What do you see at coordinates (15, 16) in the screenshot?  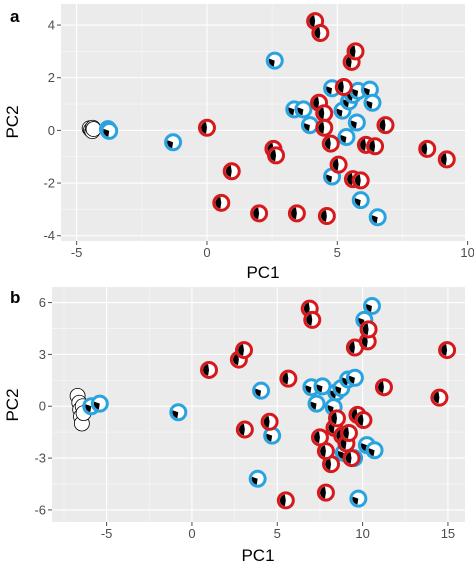 I see `panel-a-label: a` at bounding box center [15, 16].